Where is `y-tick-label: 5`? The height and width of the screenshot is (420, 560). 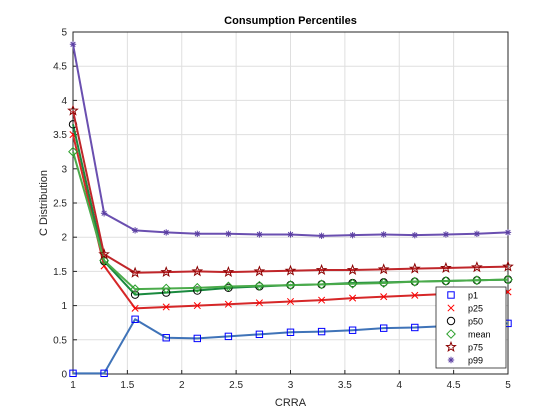
y-tick-label: 5 is located at coordinates (64, 33).